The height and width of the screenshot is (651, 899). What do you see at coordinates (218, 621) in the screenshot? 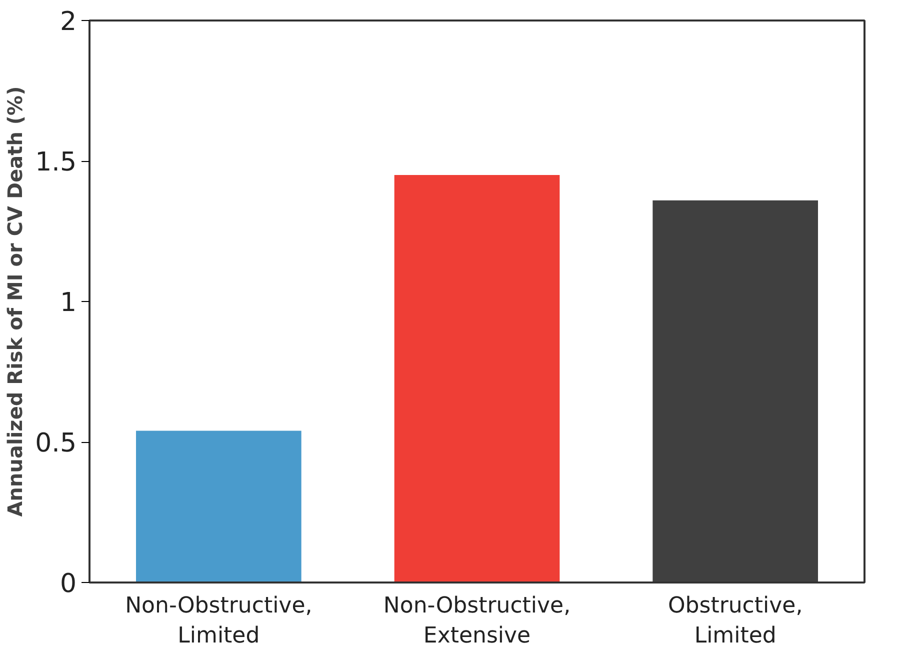
I see `x-tick-label: Non-Obstructive, Limited` at bounding box center [218, 621].